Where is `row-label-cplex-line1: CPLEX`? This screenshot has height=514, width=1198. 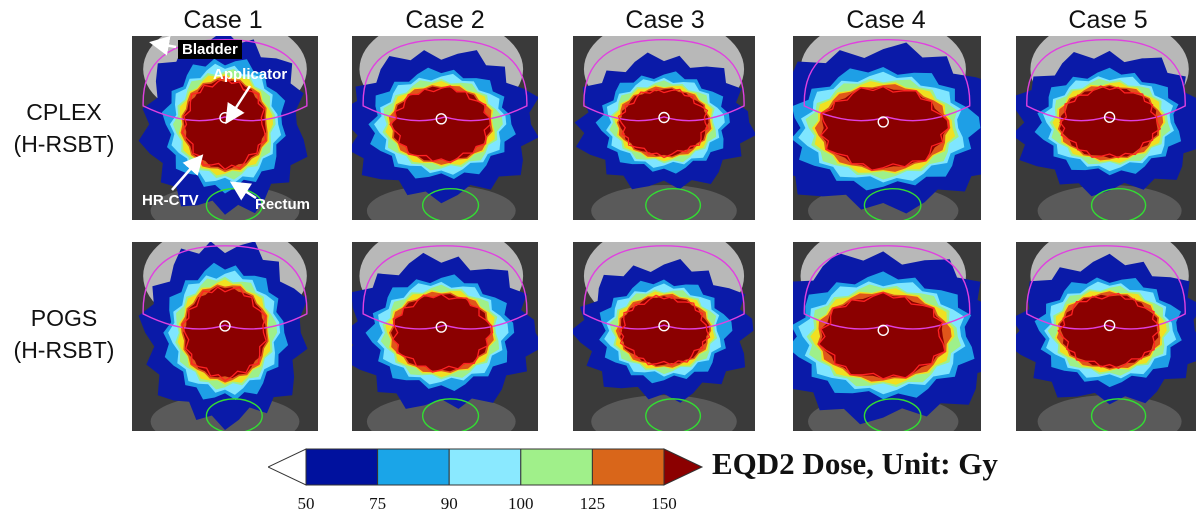
row-label-cplex-line1: CPLEX is located at coordinates (64, 112).